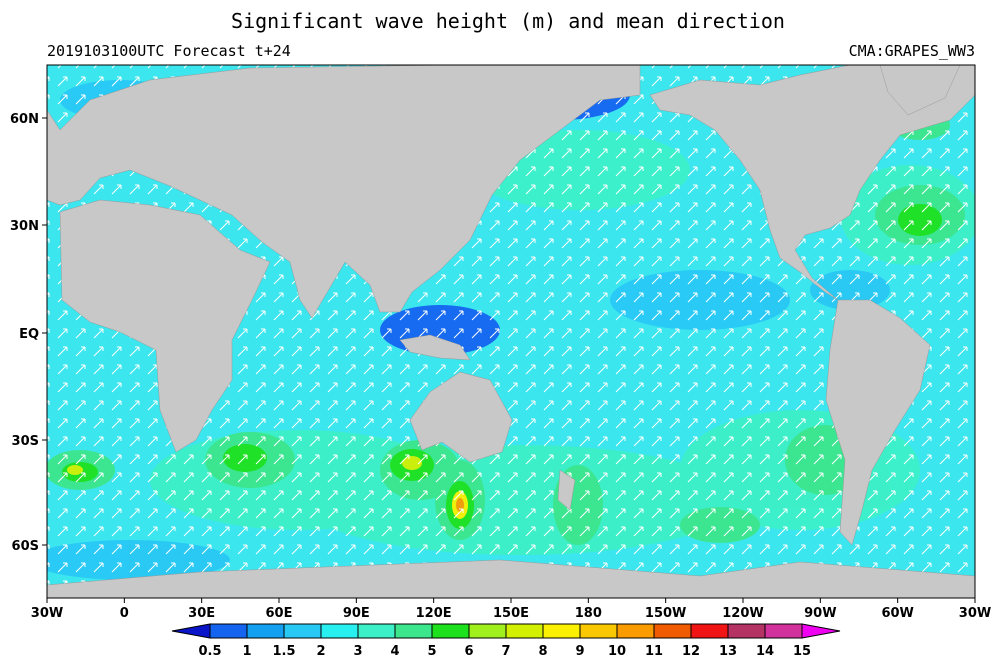 The height and width of the screenshot is (669, 1000). What do you see at coordinates (283, 651) in the screenshot?
I see `colorbar-label: 1.5` at bounding box center [283, 651].